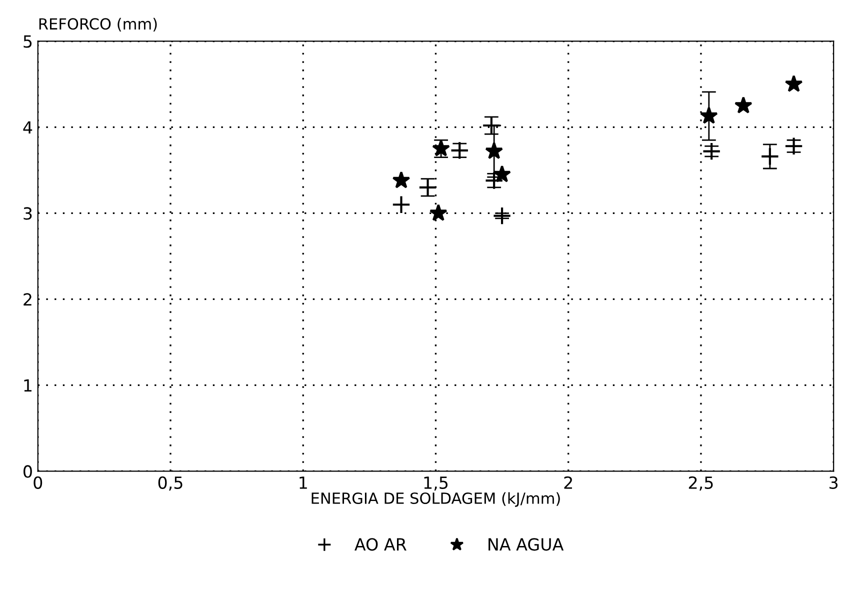 The width and height of the screenshot is (842, 589). Describe the element at coordinates (98, 25) in the screenshot. I see `y-axis-title: REFORCO (mm)` at that location.